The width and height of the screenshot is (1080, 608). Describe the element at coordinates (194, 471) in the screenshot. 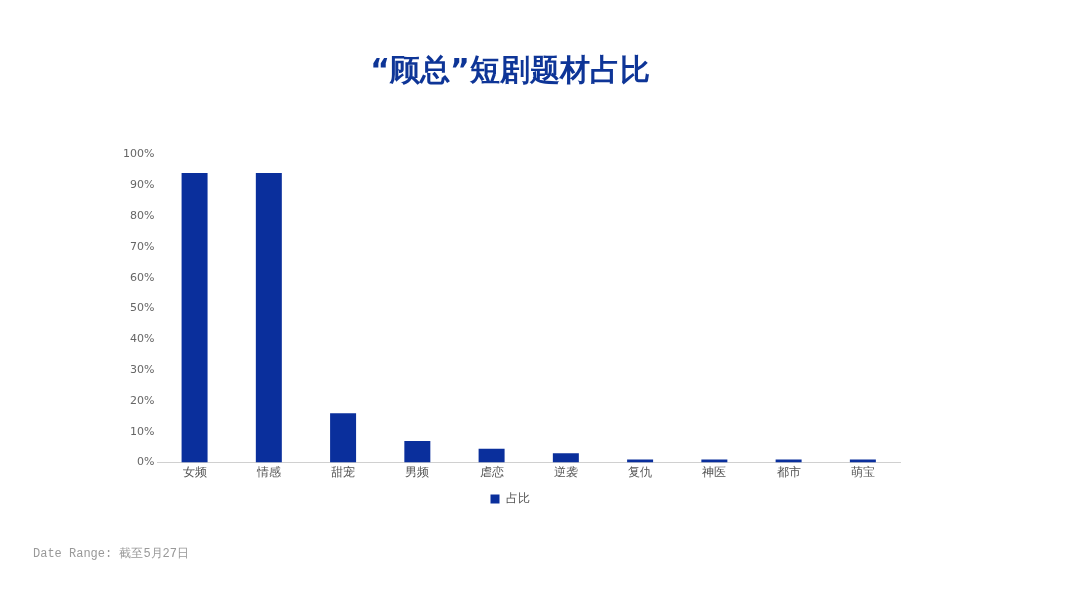

I see `x-tick-label: 女频` at that location.